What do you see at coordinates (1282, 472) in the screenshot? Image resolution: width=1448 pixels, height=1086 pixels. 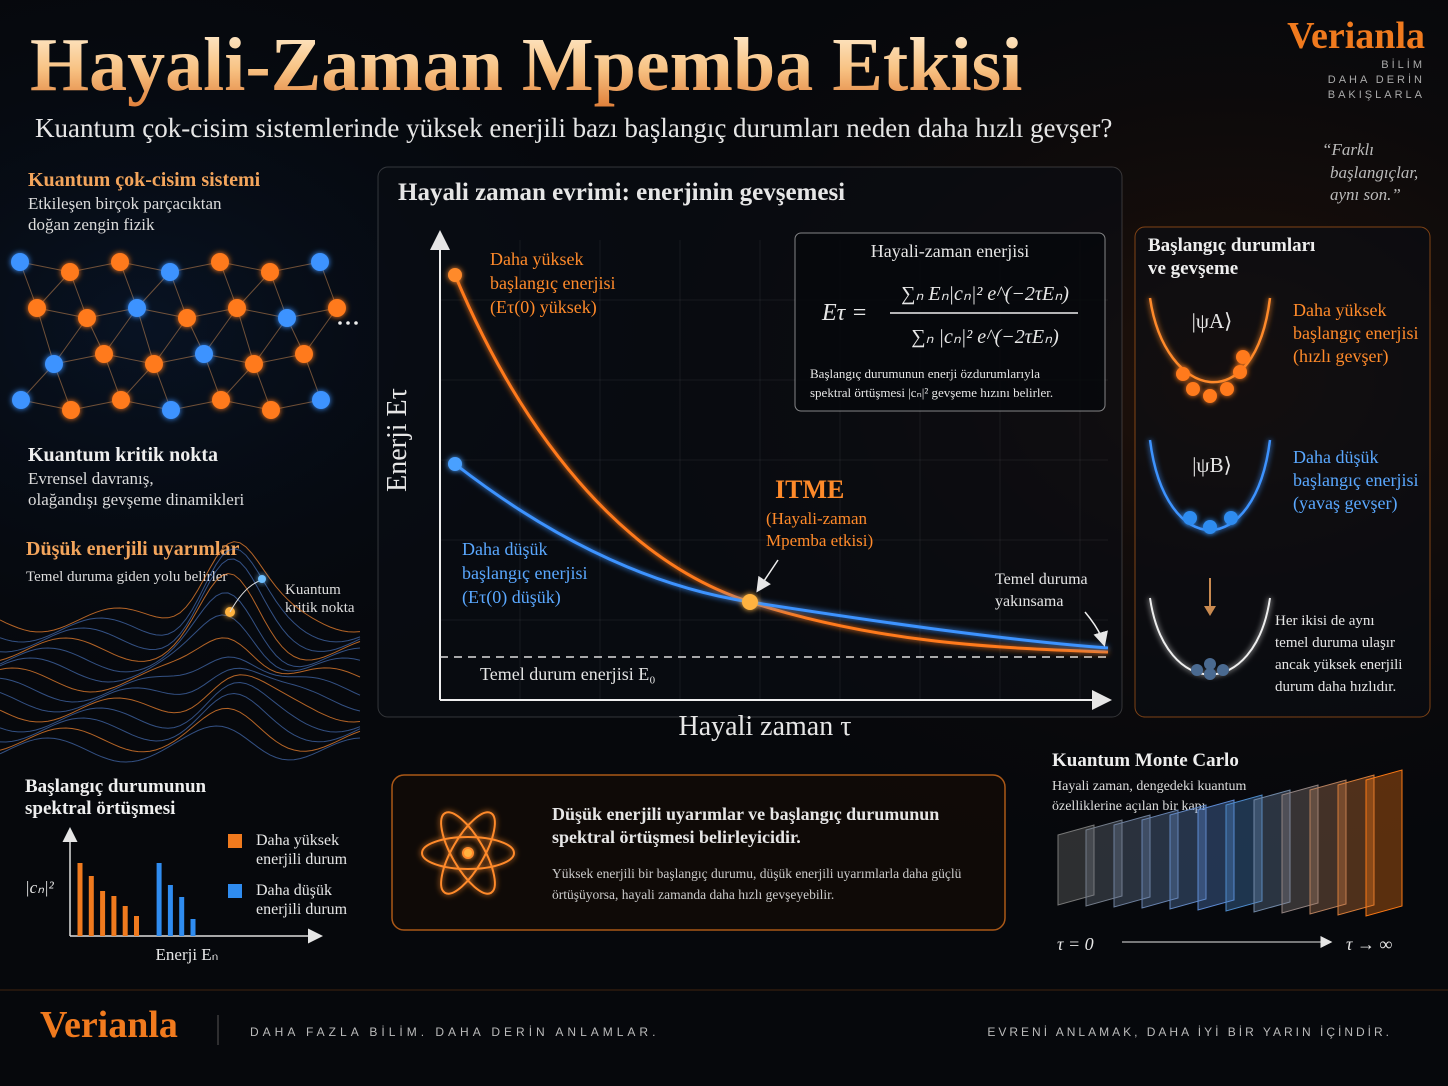 I see `panel` at bounding box center [1282, 472].